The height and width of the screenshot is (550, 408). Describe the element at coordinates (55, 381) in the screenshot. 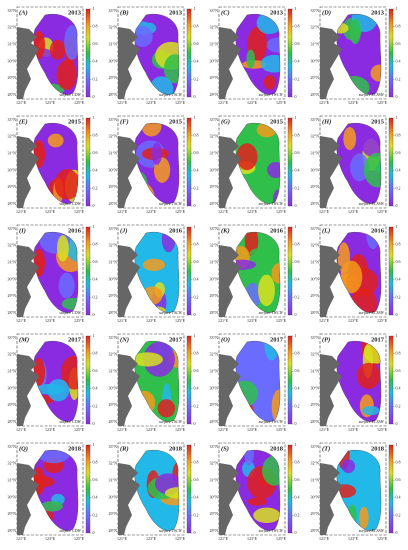

I see `field` at that location.